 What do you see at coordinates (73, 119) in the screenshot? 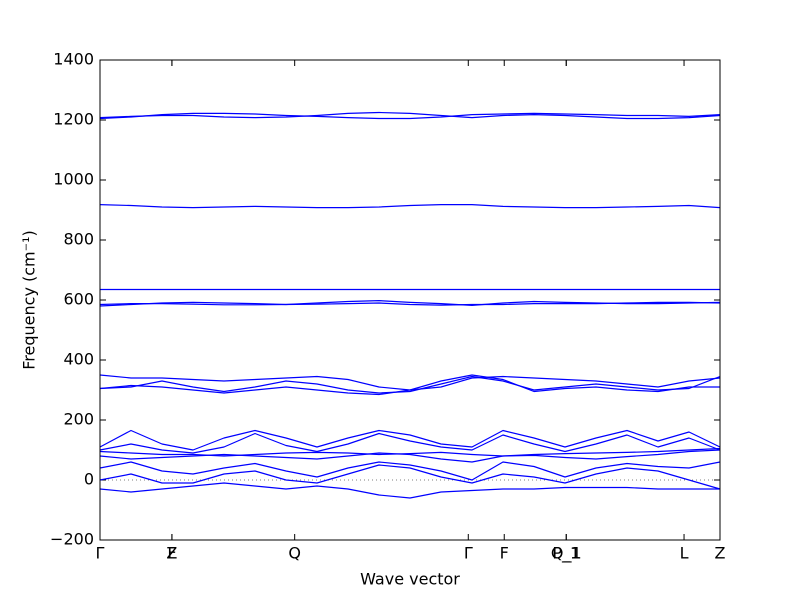
I see `y-tick-label: 1200` at bounding box center [73, 119].